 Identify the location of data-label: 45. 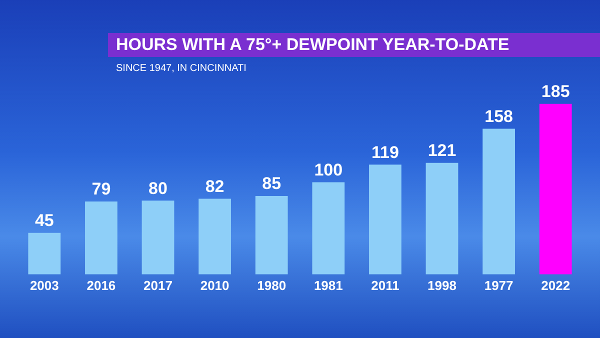
(44, 220).